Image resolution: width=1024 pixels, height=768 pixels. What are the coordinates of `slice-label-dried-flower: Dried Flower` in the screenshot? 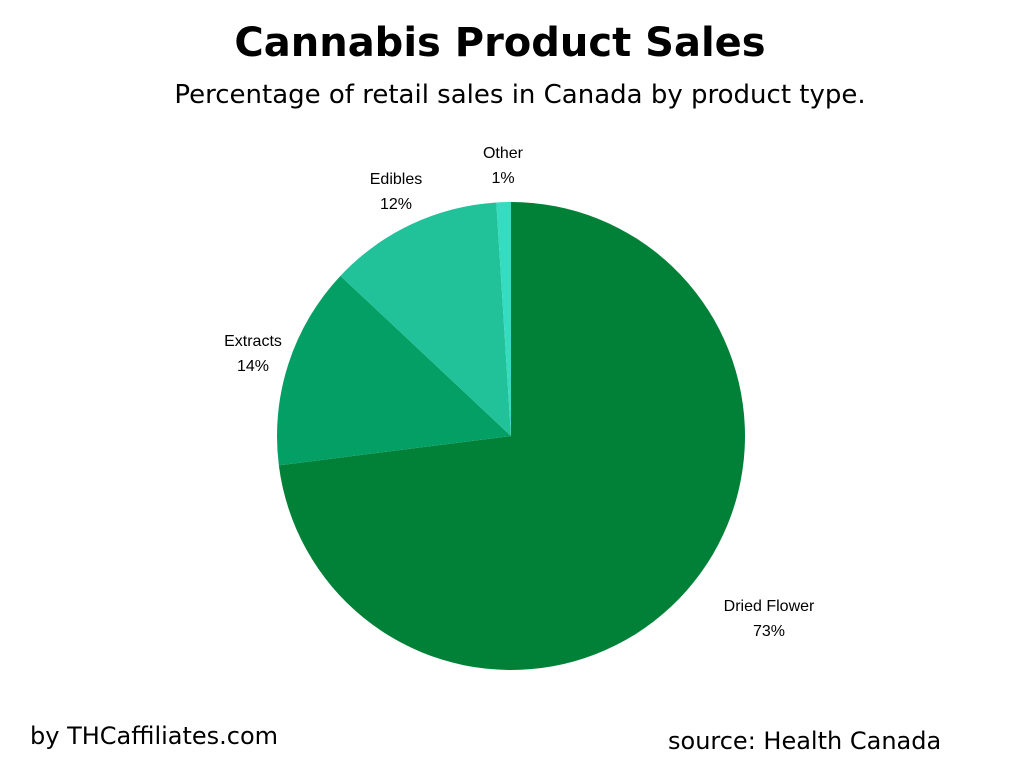 It's located at (769, 606).